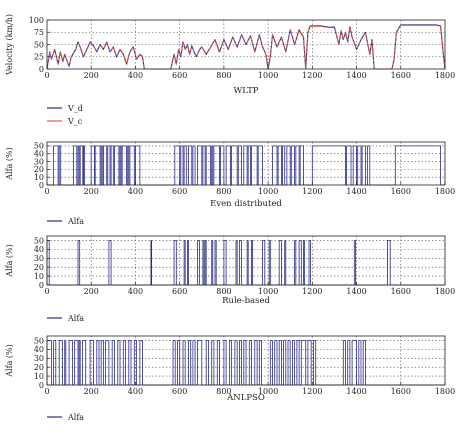 This screenshot has height=440, width=474. What do you see at coordinates (246, 301) in the screenshot?
I see `x-axis-label: Rule-based` at bounding box center [246, 301].